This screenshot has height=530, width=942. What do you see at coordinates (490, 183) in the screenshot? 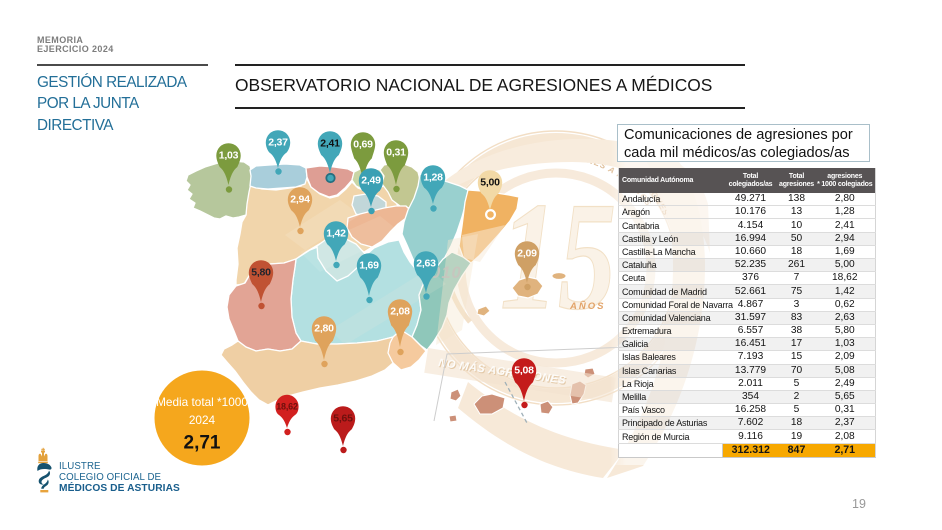
I see `svg-text: 5,00` at bounding box center [490, 183].